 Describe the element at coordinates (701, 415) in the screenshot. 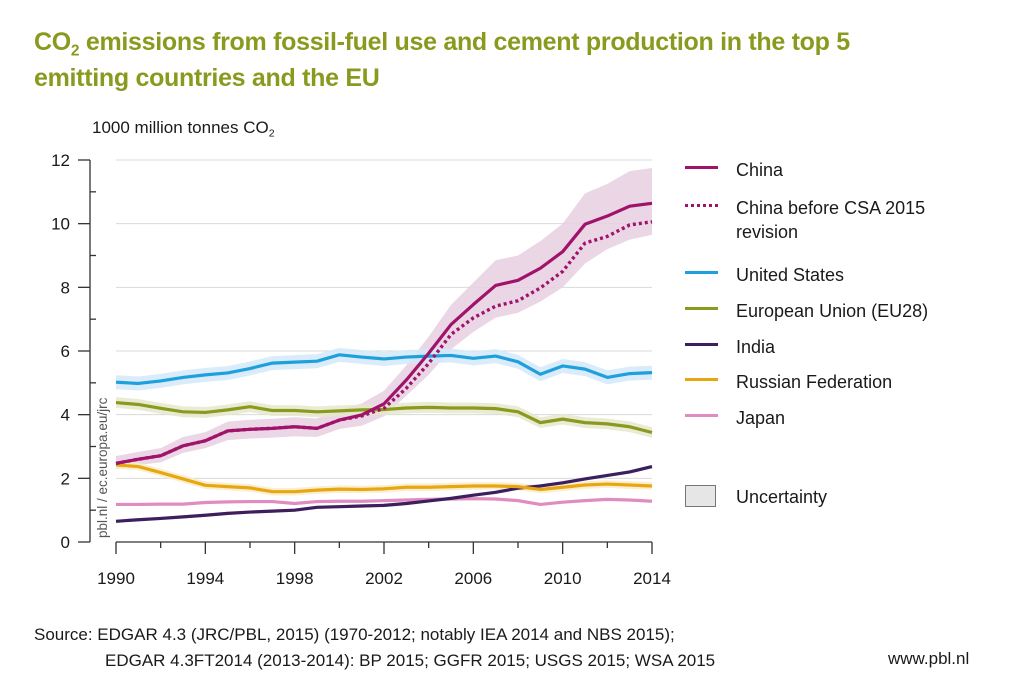

I see `legend-swatch-japan` at that location.